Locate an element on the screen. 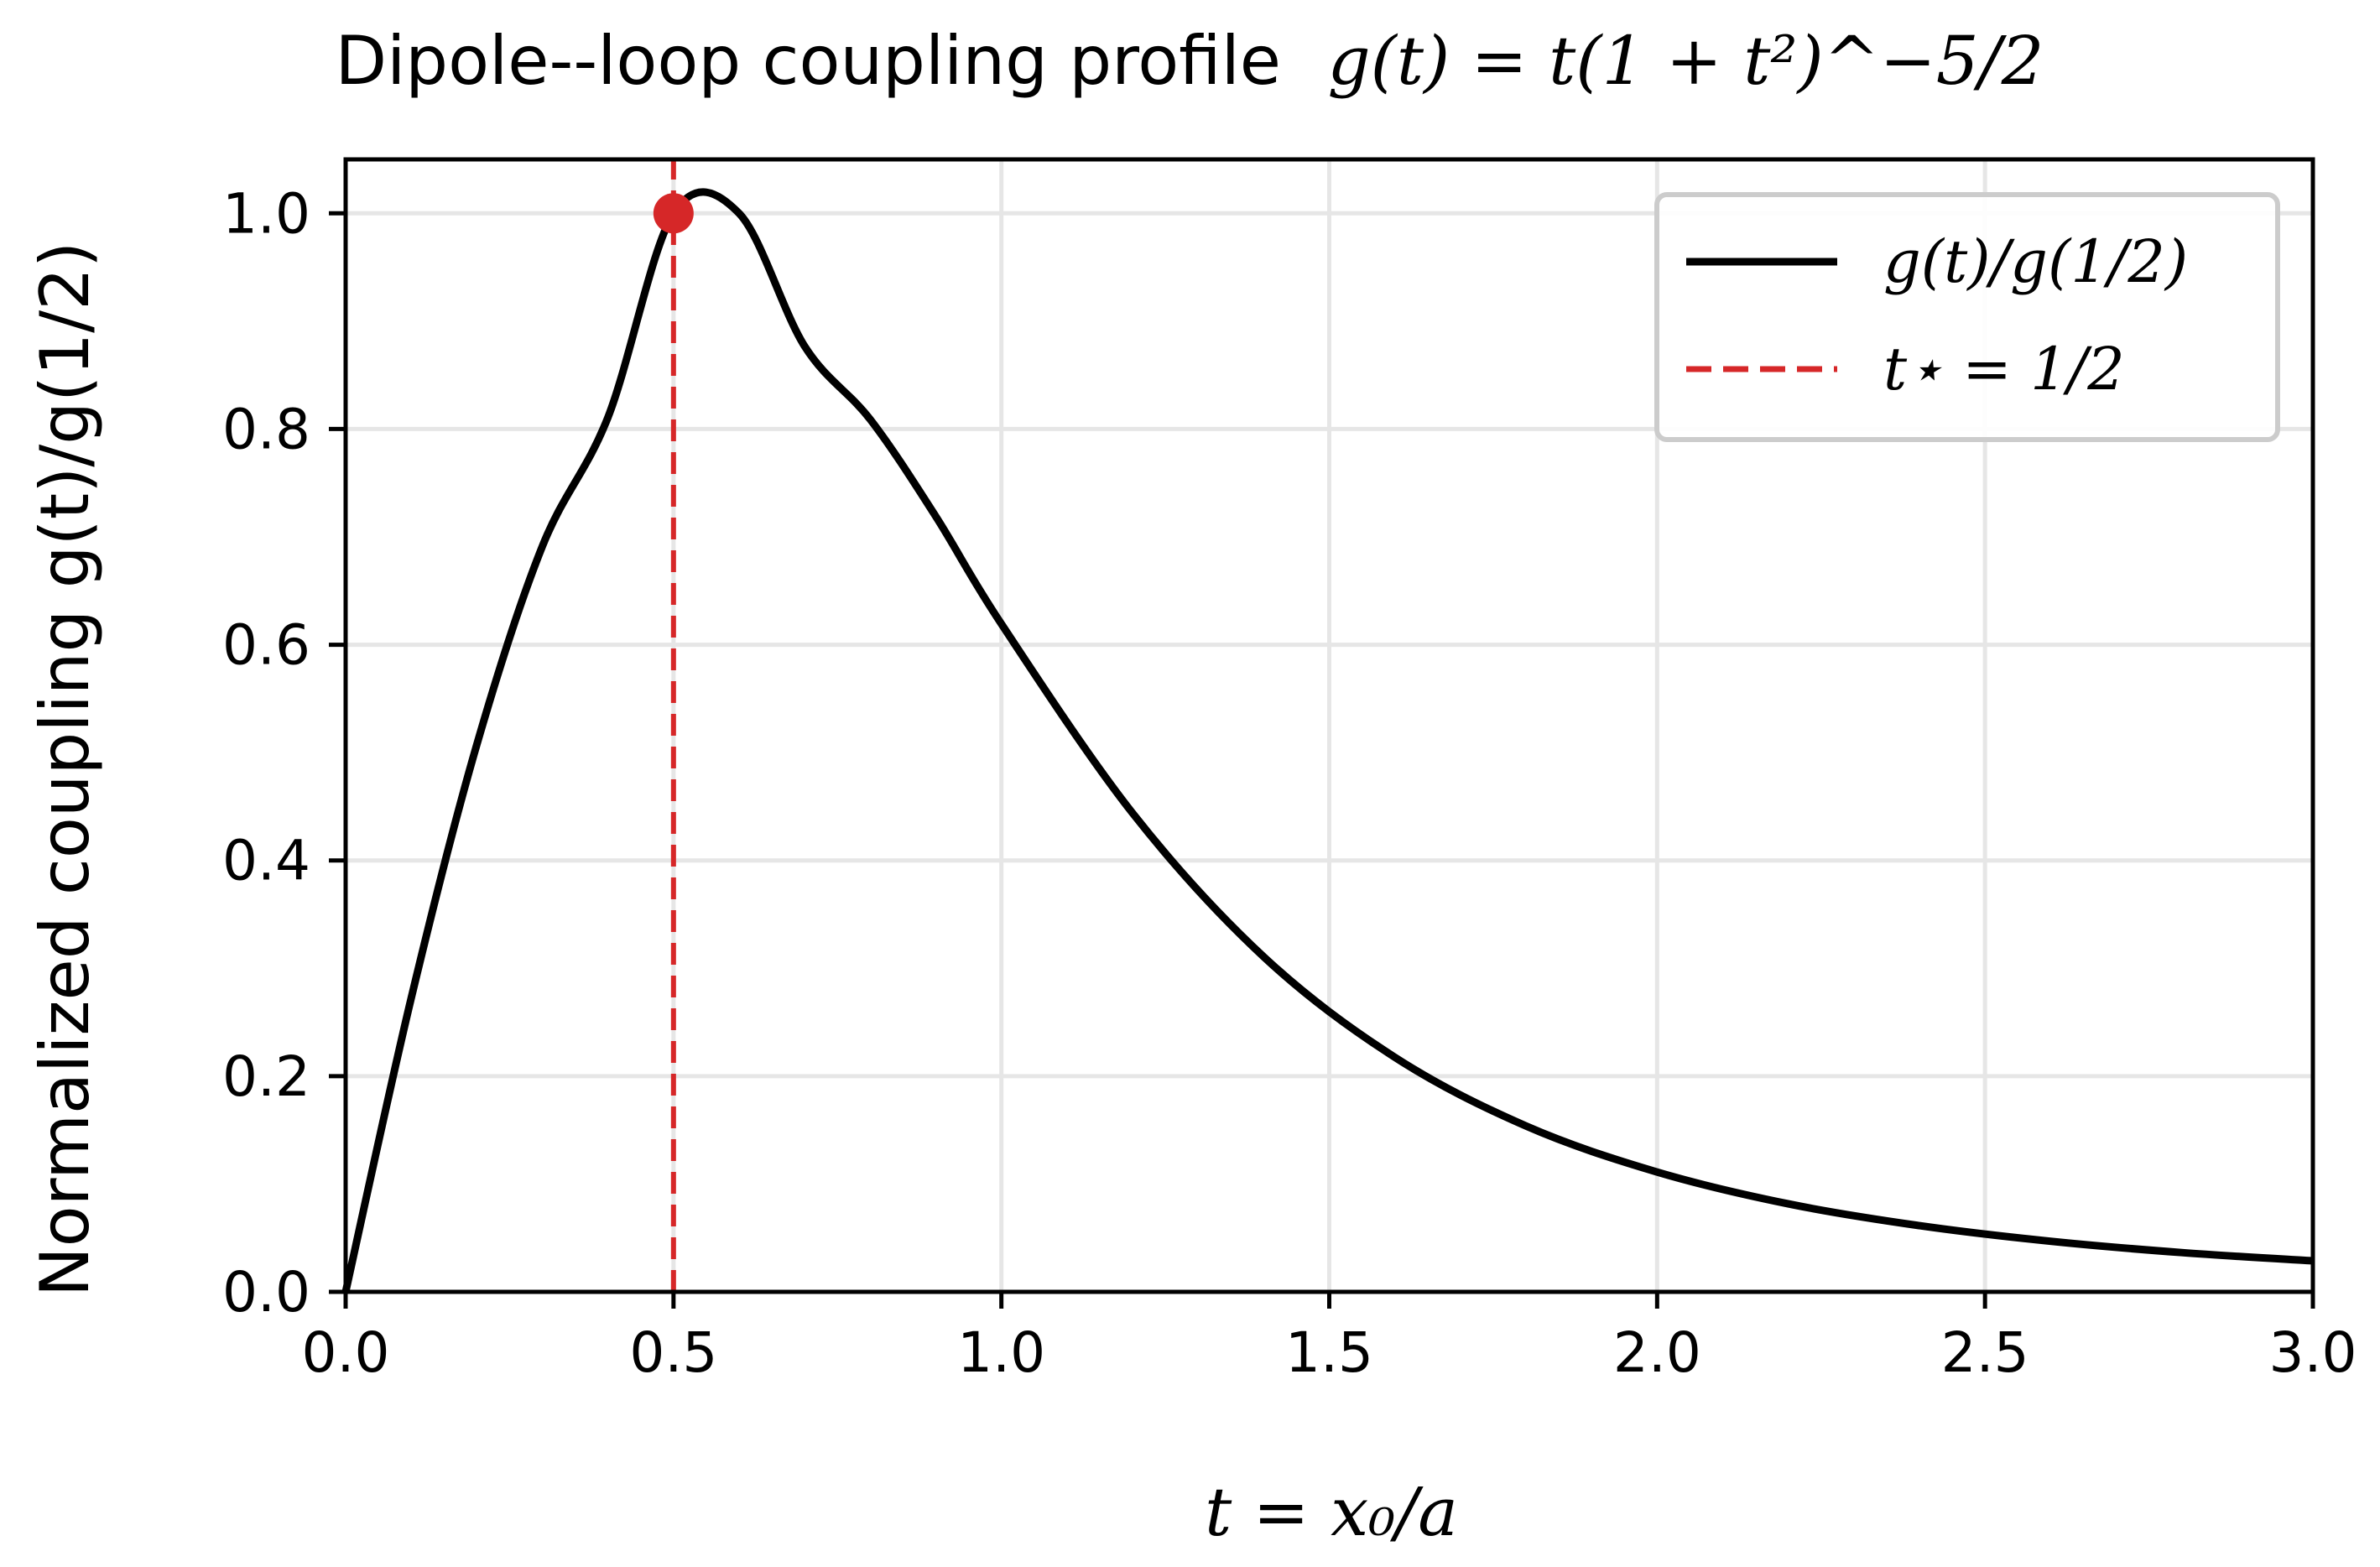 This screenshot has width=2380, height=1567. markers is located at coordinates (673, 214).